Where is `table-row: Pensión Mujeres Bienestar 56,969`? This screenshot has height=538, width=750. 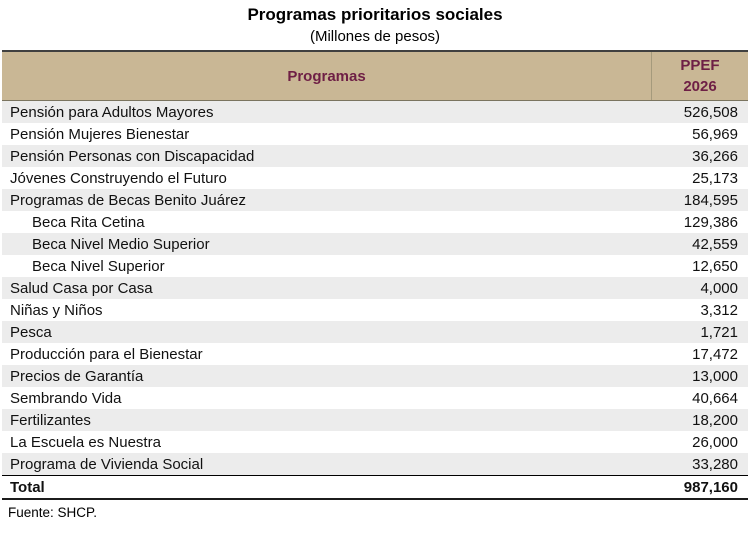 table-row: Pensión Mujeres Bienestar 56,969 is located at coordinates (375, 134).